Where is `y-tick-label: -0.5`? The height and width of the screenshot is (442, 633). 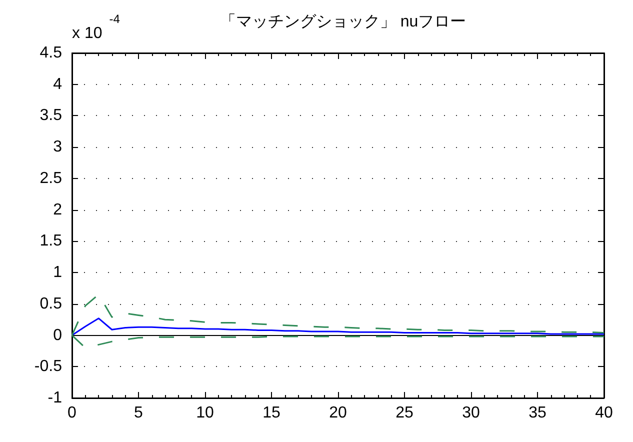
y-tick-label: -0.5 is located at coordinates (48, 367).